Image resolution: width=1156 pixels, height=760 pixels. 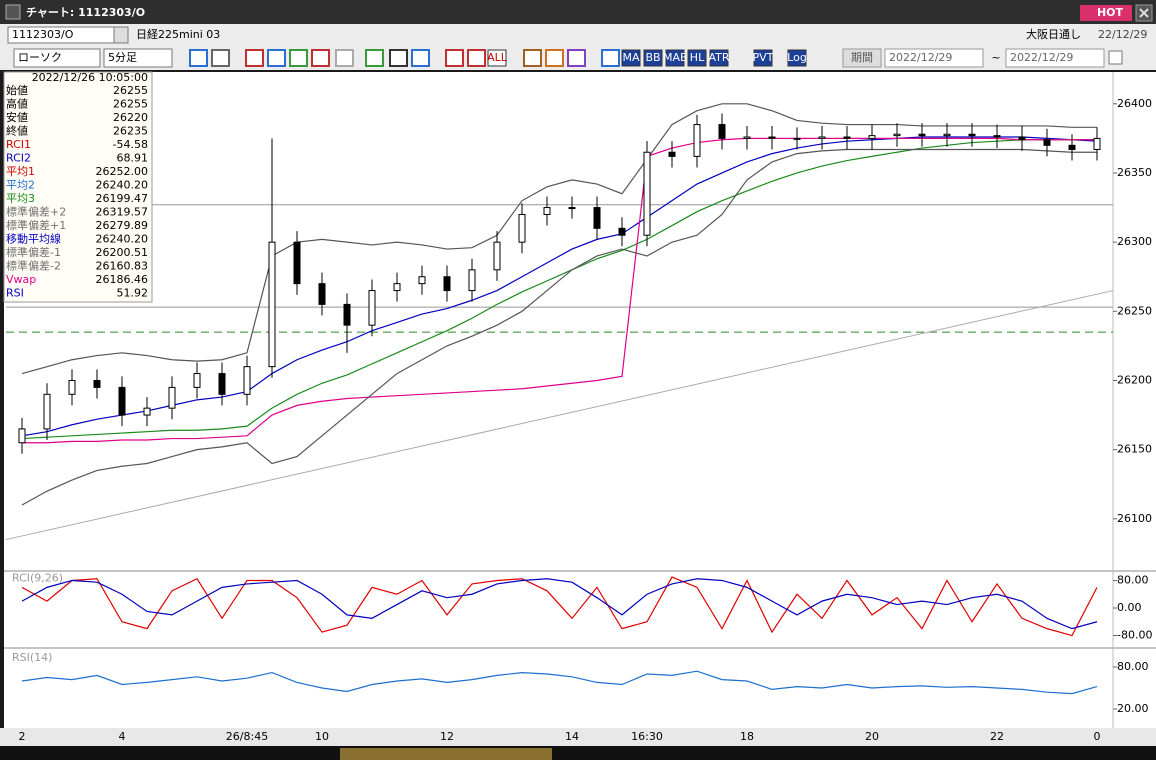 I want to click on info-value: 26200.51, so click(x=122, y=252).